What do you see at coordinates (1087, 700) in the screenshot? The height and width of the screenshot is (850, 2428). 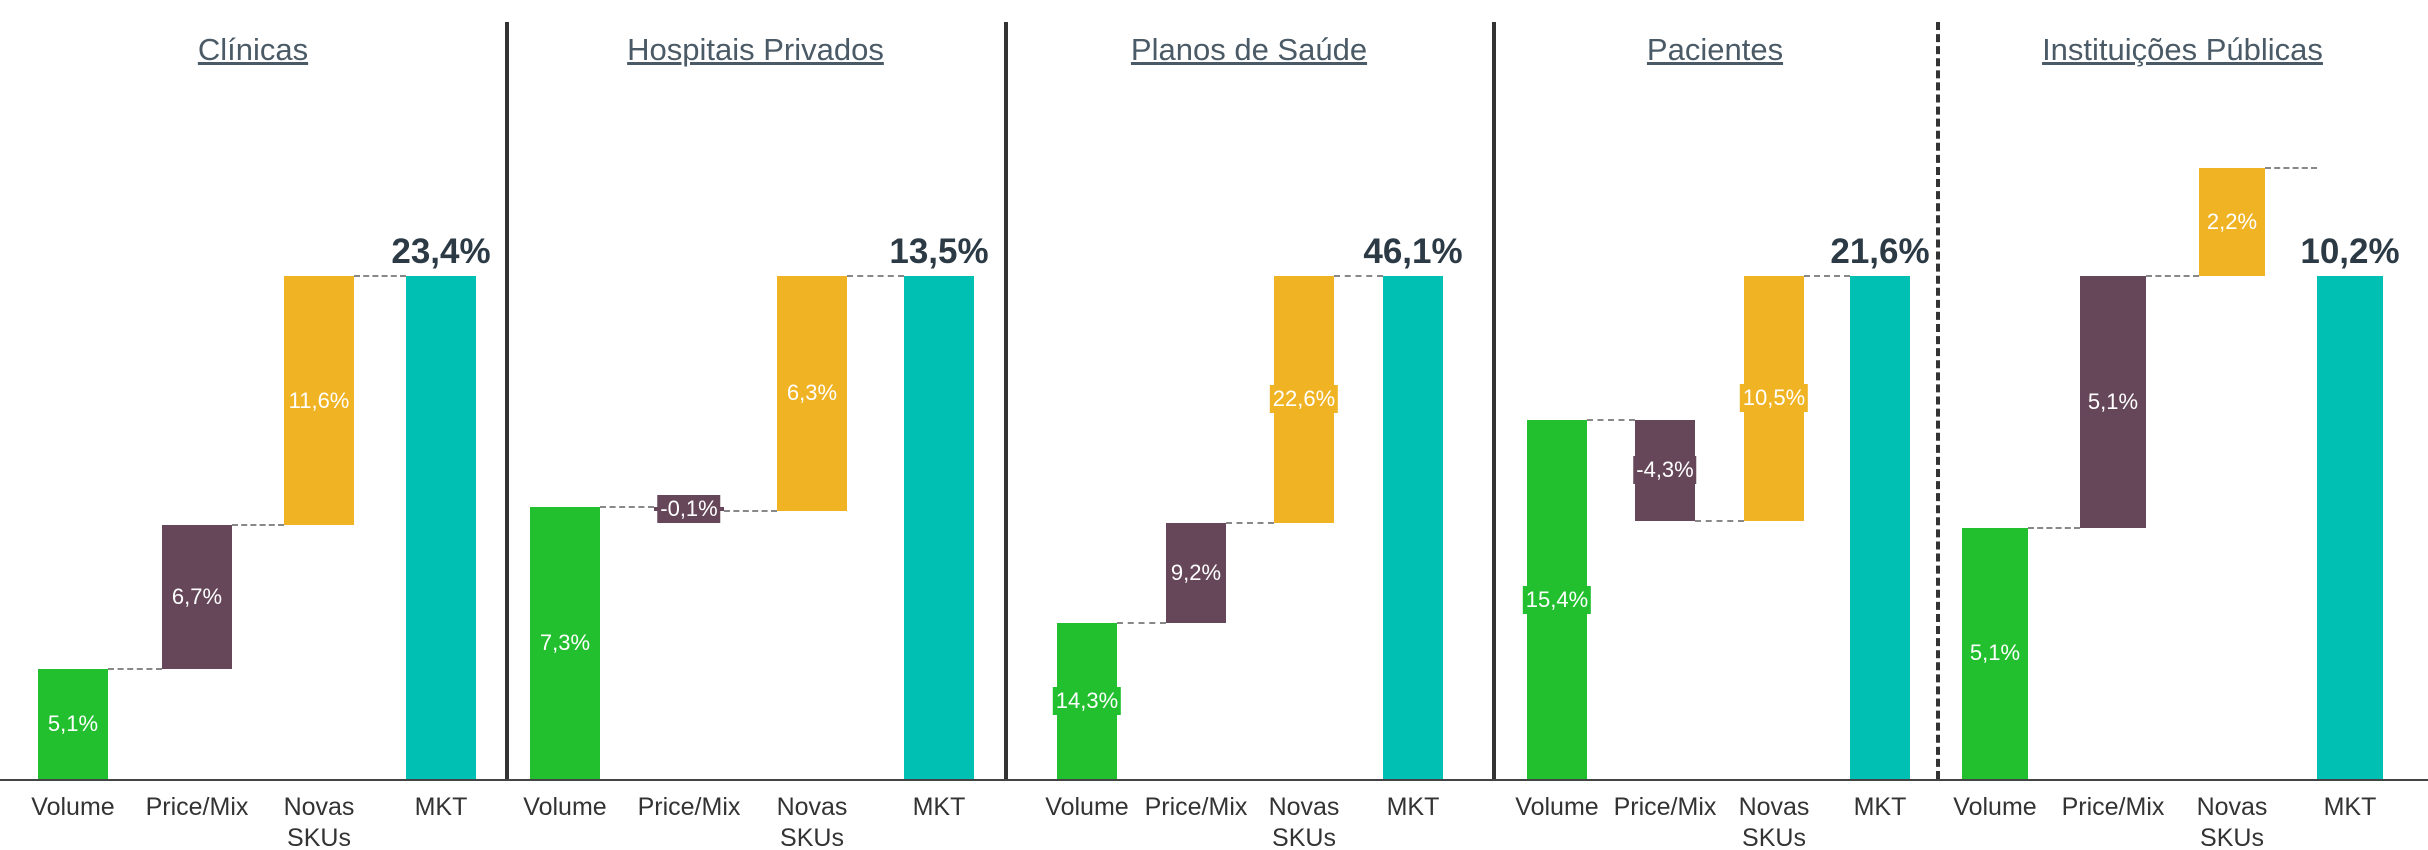 I see `value-label: 14,3%` at bounding box center [1087, 700].